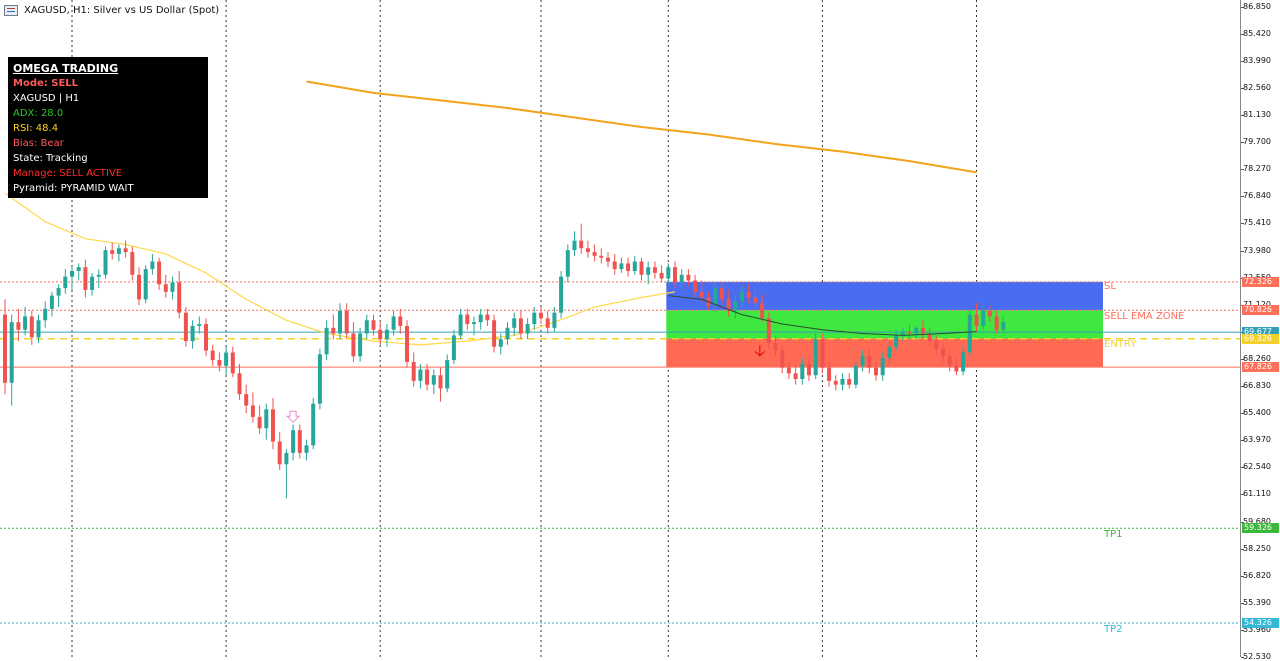 The height and width of the screenshot is (661, 1280). What do you see at coordinates (1257, 494) in the screenshot?
I see `y-tick-label: 61.110` at bounding box center [1257, 494].